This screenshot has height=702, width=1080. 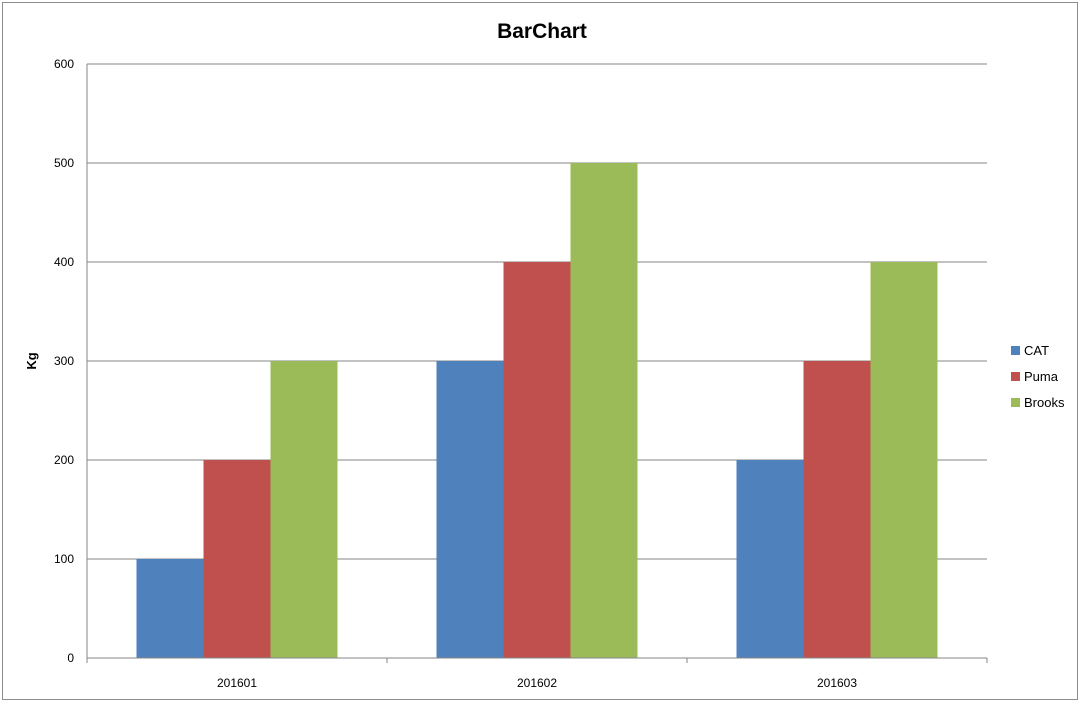 I want to click on y-tick-label: 0, so click(x=70, y=658).